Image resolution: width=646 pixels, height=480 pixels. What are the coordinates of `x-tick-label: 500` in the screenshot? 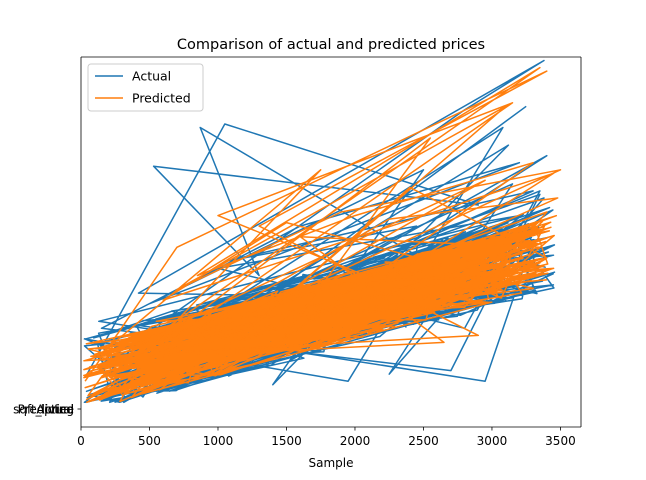 It's located at (149, 441).